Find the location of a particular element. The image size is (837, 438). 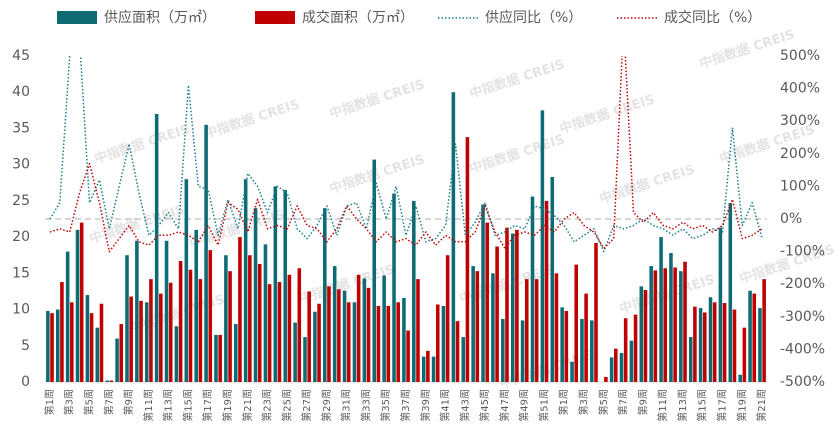

y-tick-label: 40 is located at coordinates (21, 92).